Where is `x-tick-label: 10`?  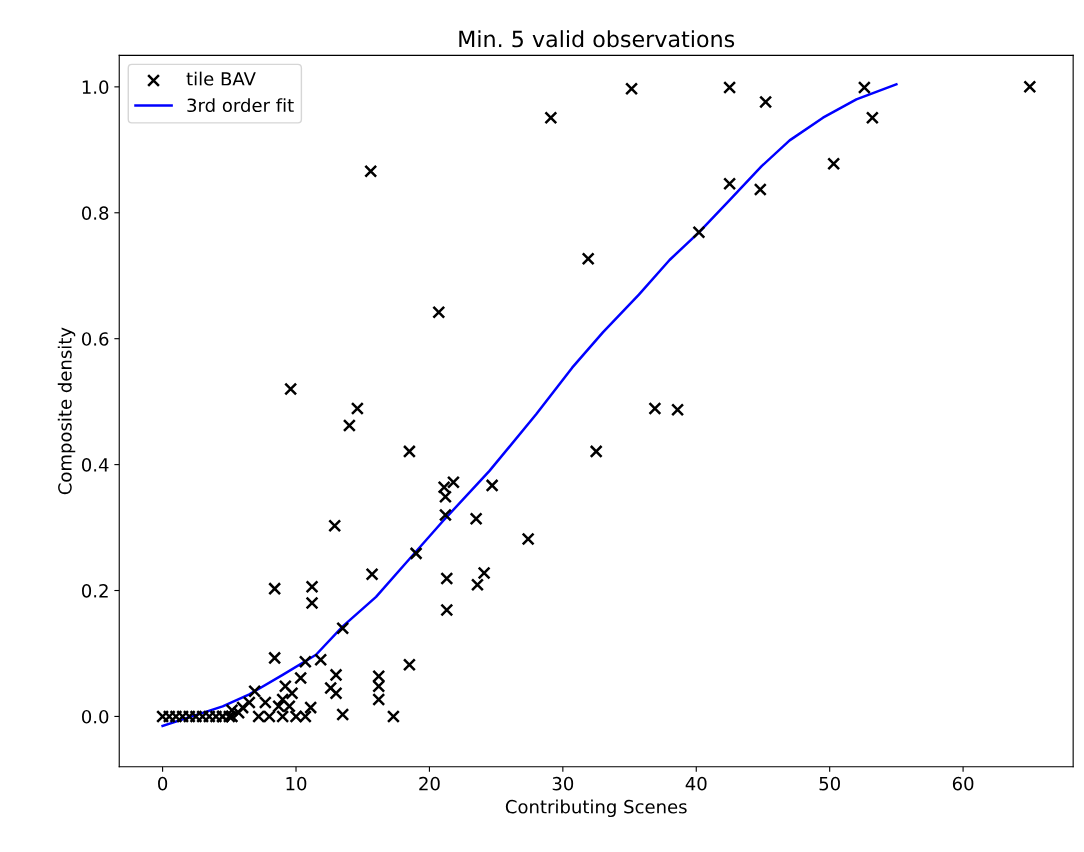
x-tick-label: 10 is located at coordinates (296, 783).